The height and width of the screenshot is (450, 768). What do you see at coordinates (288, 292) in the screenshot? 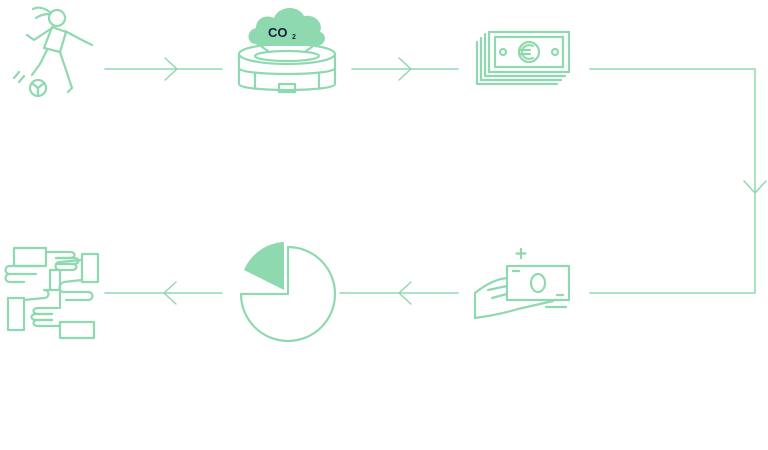
I see `pie-chart-icon` at bounding box center [288, 292].